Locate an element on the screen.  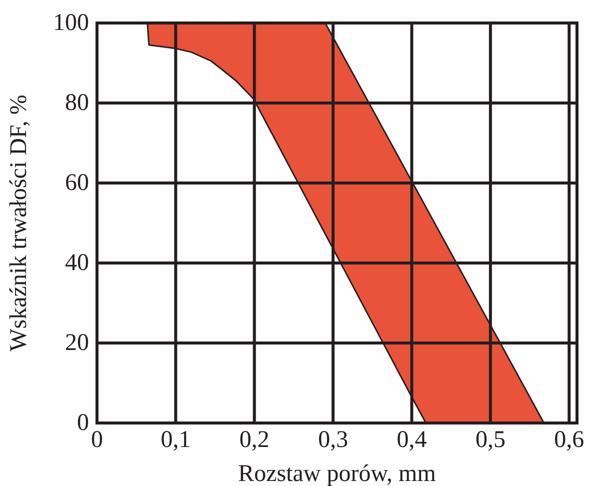
x-axis-title: Rozstaw porów, mm is located at coordinates (337, 473).